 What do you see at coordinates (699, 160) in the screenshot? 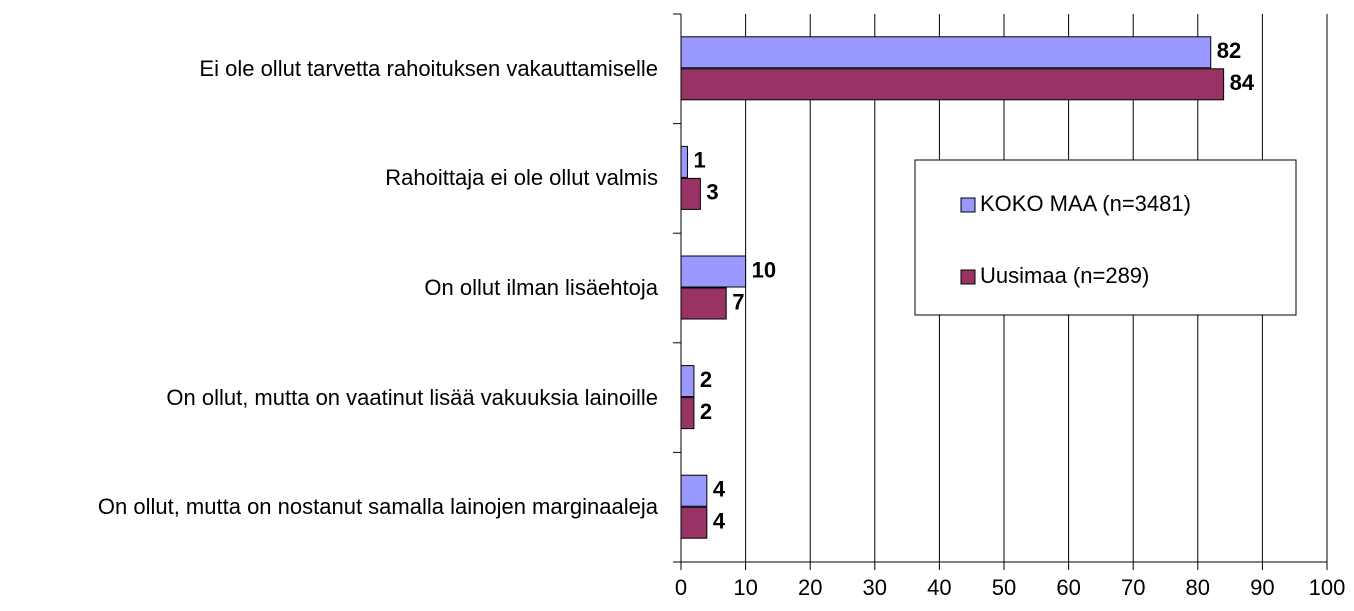
I see `value-label: 1` at bounding box center [699, 160].